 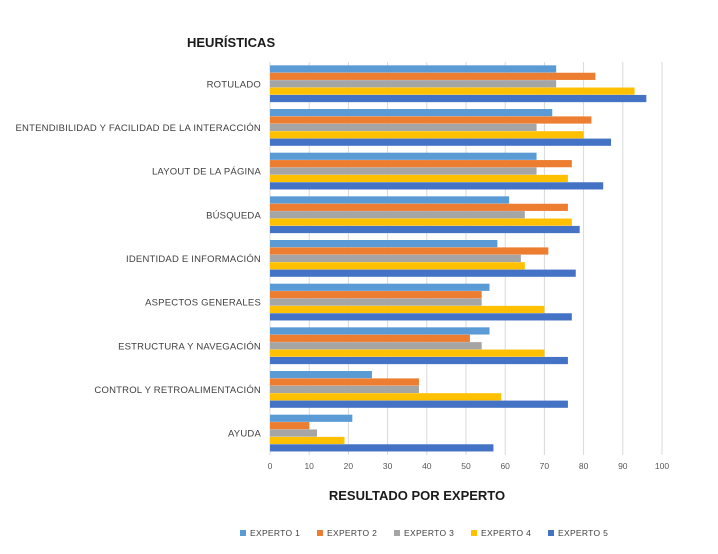 I want to click on category-label: LAYOUT DE LA PÁGINA, so click(x=207, y=172).